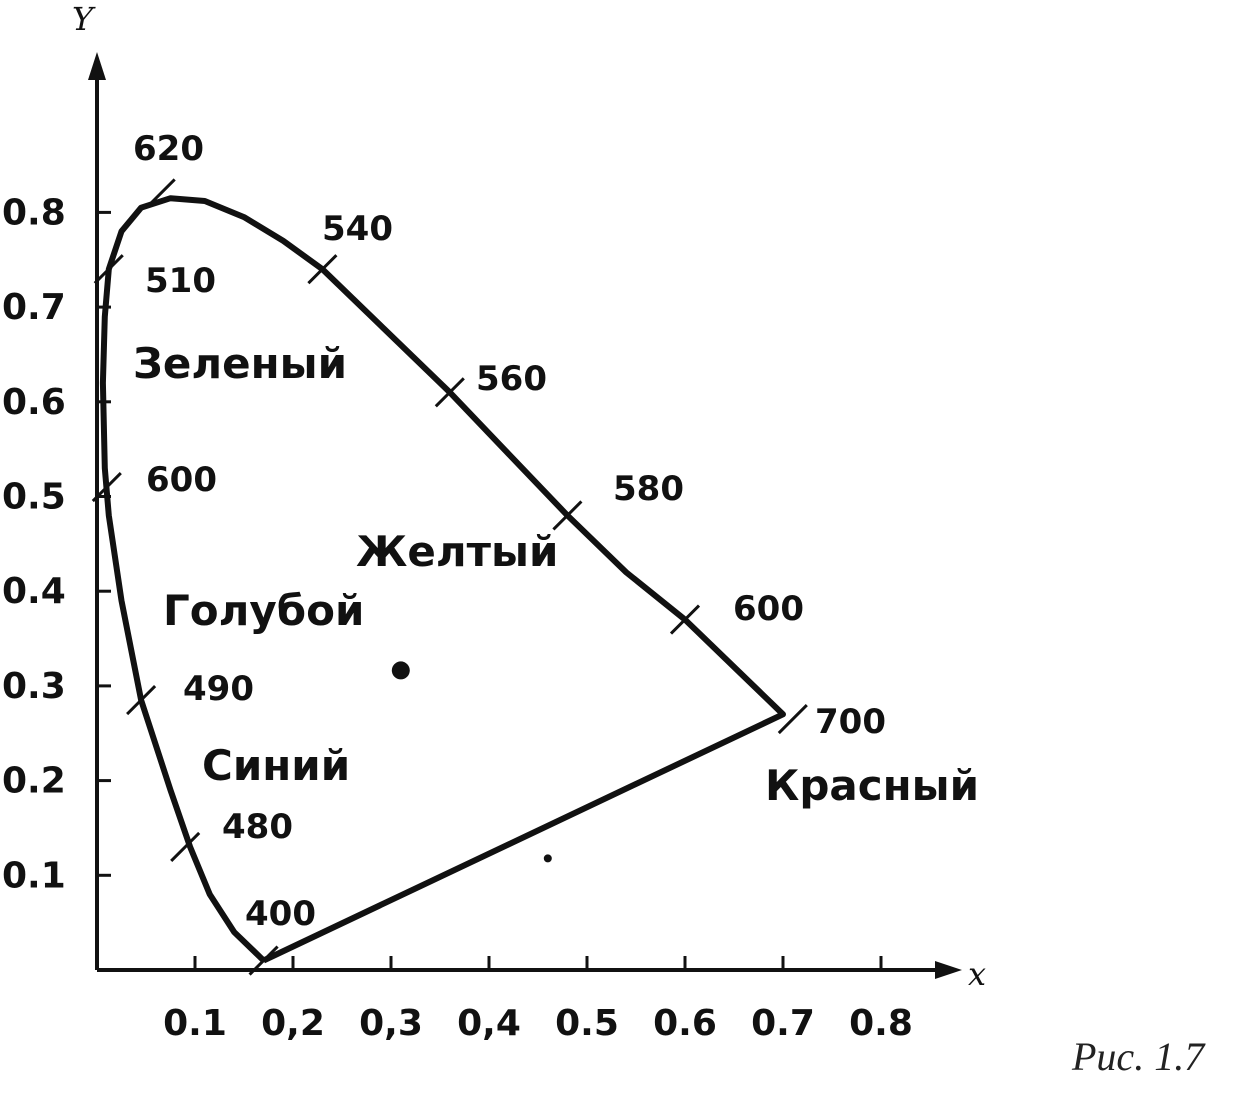  I want to click on x-axis-name: x, so click(977, 974).